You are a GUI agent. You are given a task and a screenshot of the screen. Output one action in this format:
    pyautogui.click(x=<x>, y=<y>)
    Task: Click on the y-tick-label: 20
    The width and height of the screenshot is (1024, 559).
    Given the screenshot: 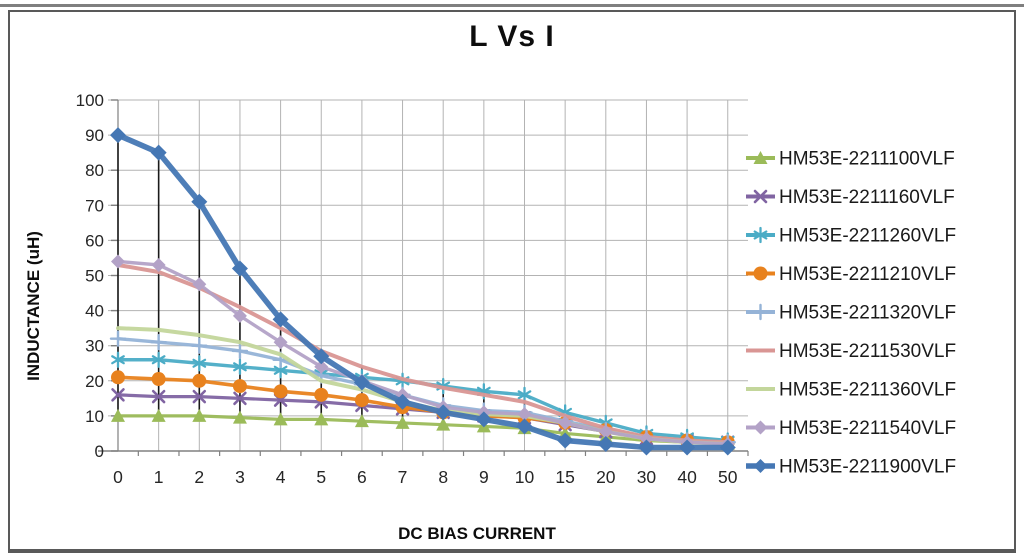 What is the action you would take?
    pyautogui.click(x=94, y=381)
    